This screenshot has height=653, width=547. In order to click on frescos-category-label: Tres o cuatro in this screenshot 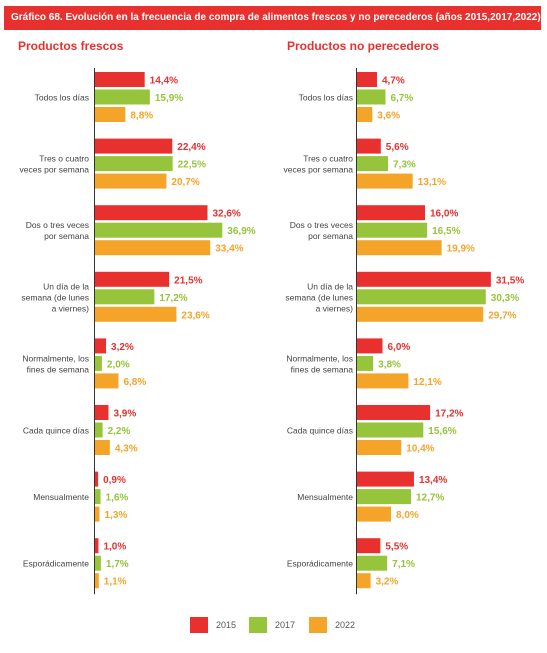, I will do `click(64, 159)`.